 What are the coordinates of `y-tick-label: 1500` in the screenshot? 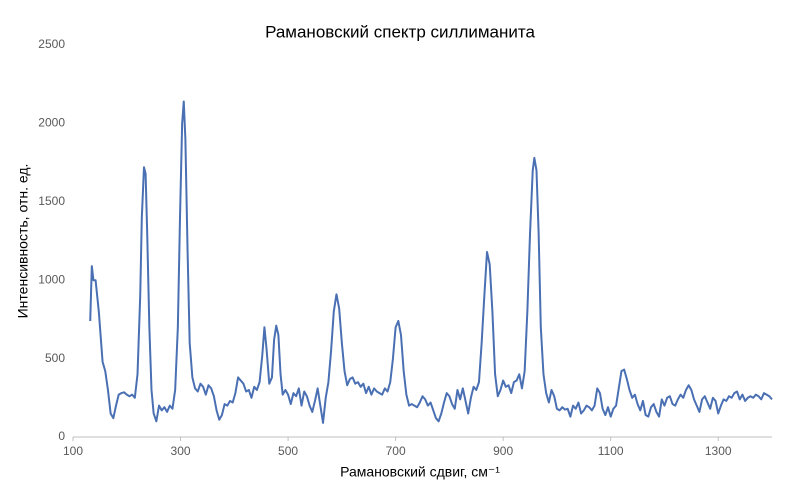 It's located at (51, 201).